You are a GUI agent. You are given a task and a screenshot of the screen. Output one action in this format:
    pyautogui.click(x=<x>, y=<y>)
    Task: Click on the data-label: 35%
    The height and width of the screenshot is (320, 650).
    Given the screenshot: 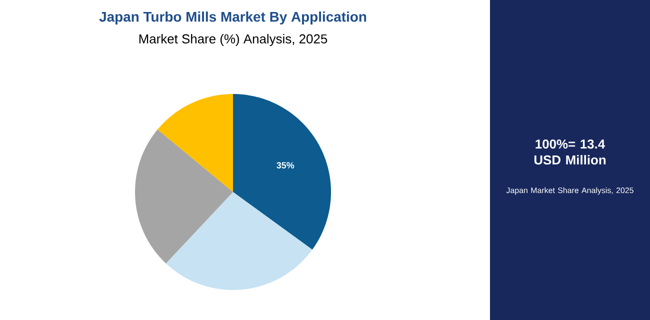 What is the action you would take?
    pyautogui.click(x=285, y=165)
    